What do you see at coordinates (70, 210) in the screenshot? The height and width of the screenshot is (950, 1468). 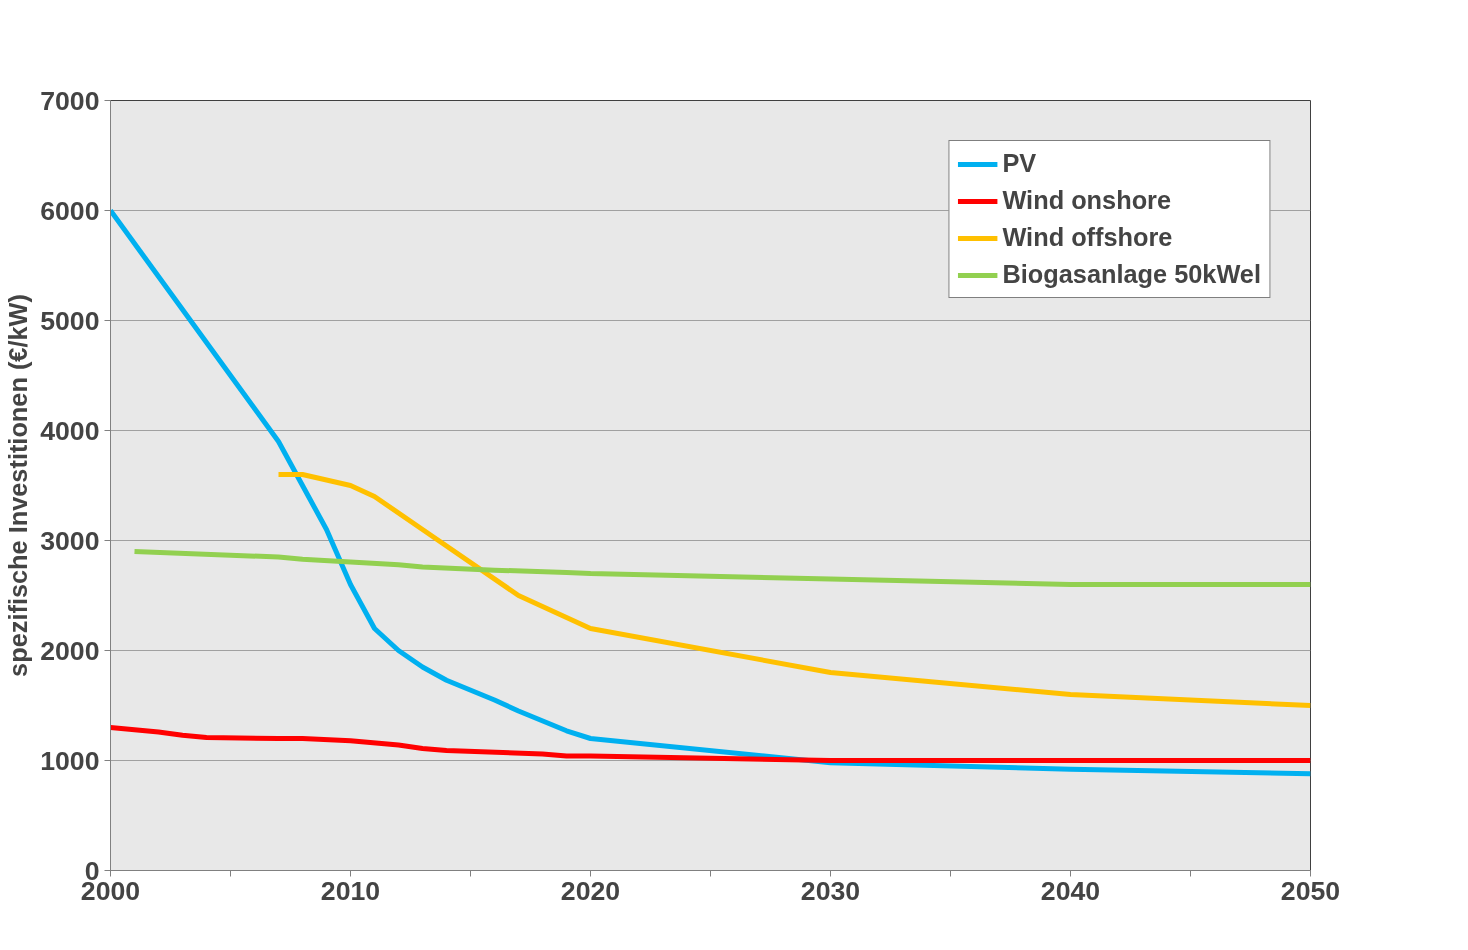 I see `y-tick-label: 6000` at bounding box center [70, 210].